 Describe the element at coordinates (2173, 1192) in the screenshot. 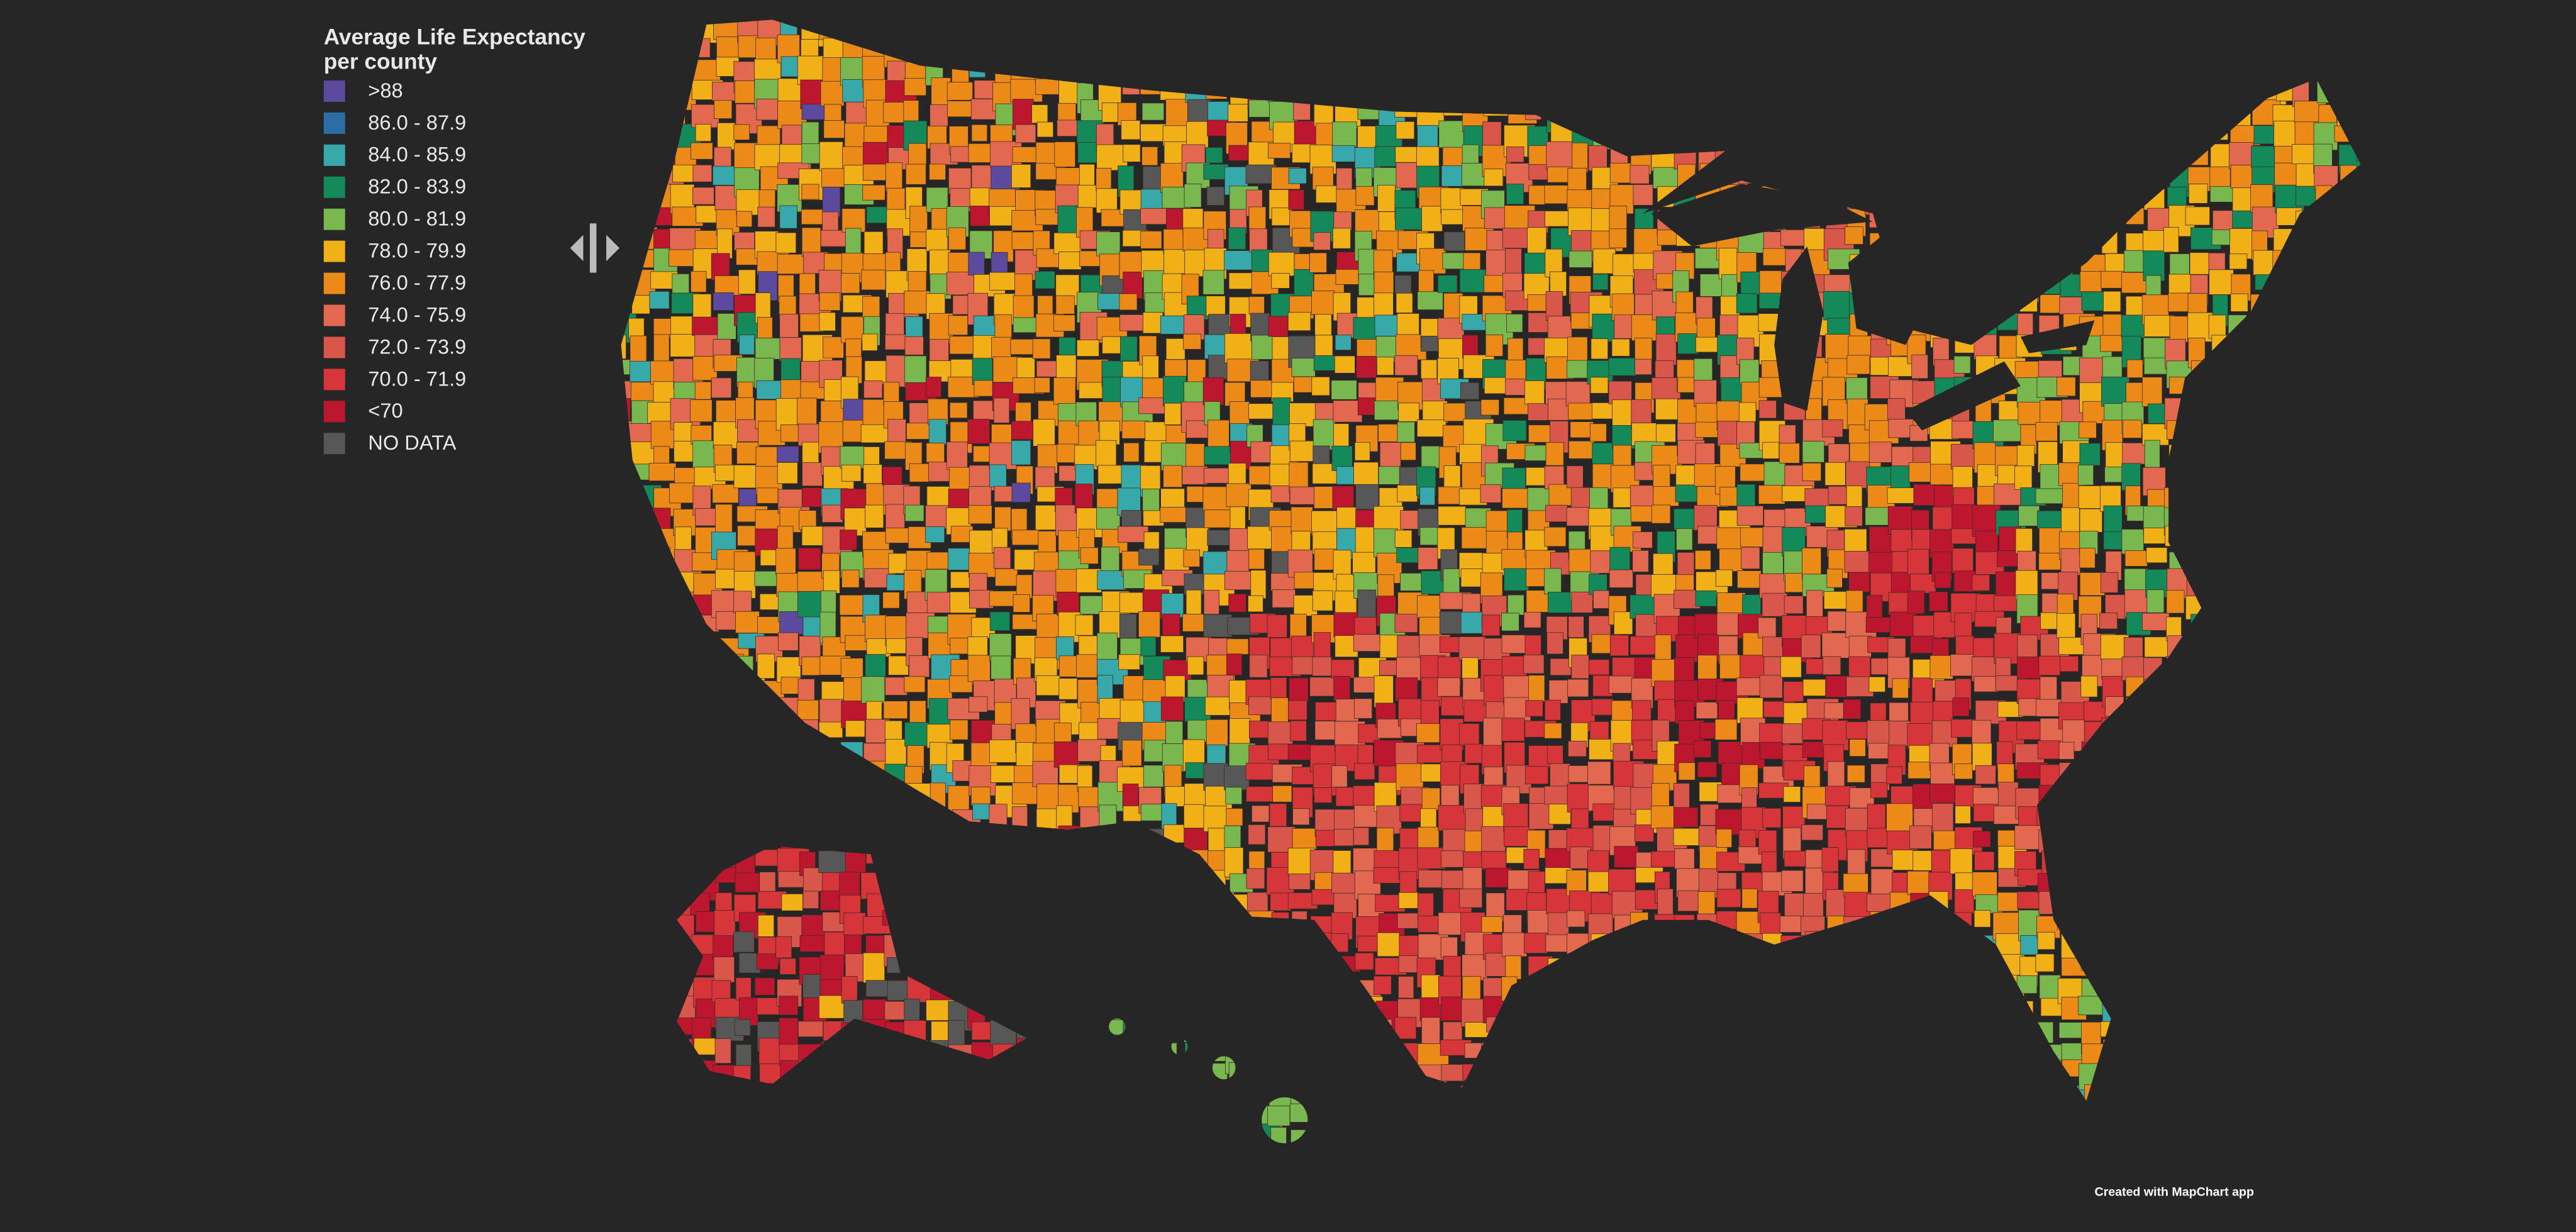

I see `credit: Created with MapChart app` at that location.